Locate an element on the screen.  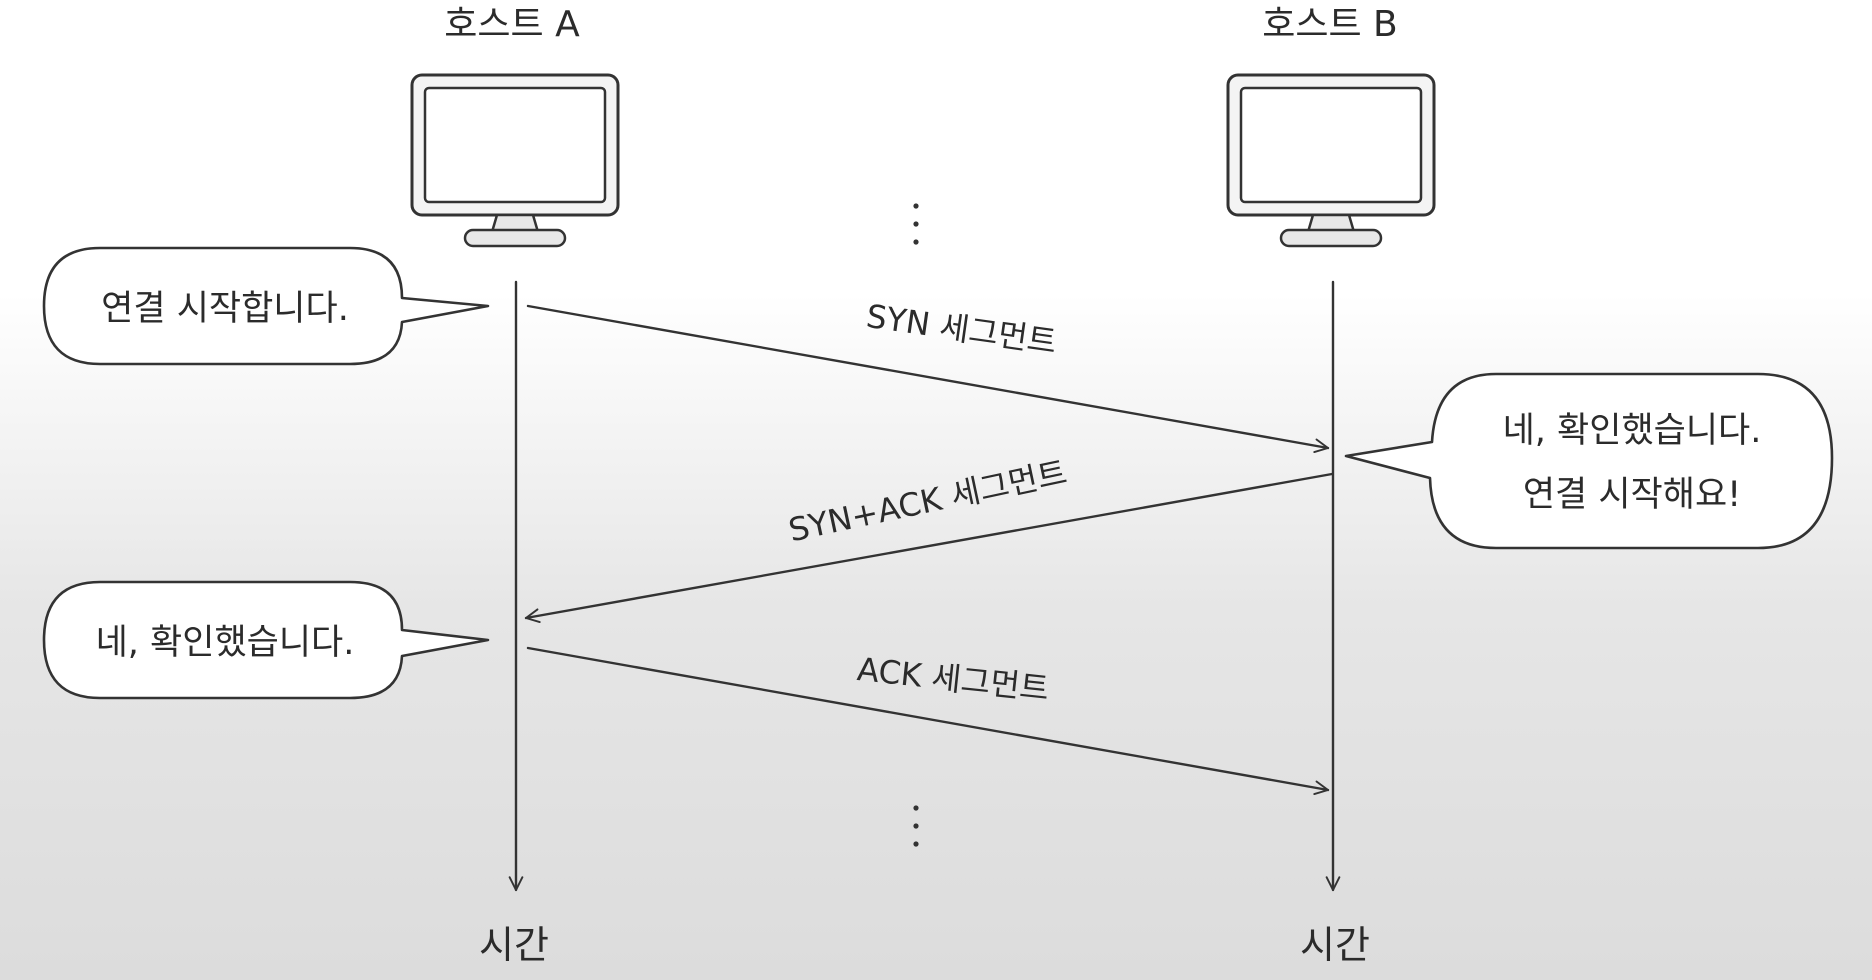
bubble-b-confirm-line1: 네, 확인했습니다. is located at coordinates (1632, 431).